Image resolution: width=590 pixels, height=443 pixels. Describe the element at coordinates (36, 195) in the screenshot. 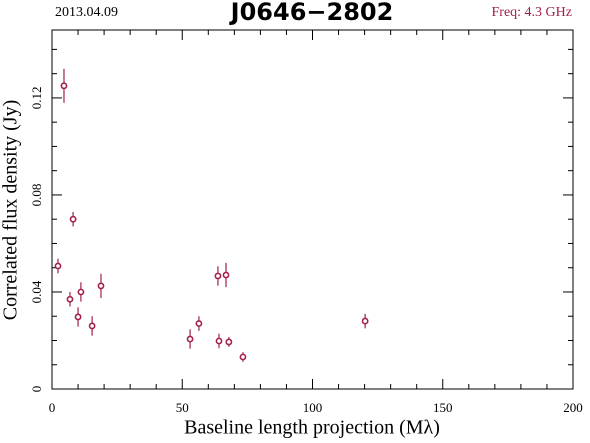

I see `y-tick-label: 0.08` at that location.